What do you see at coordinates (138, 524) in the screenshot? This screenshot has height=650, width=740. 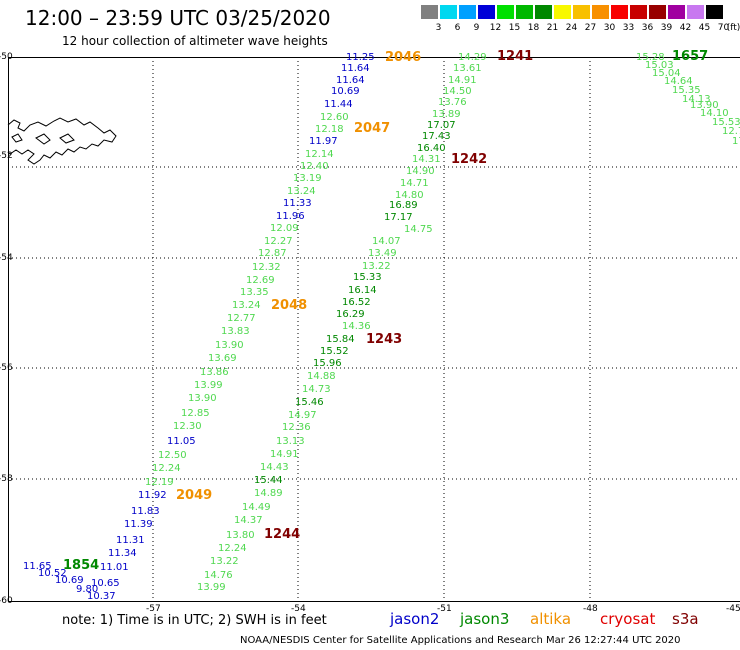 I see `wave-height-label: 11.39` at bounding box center [138, 524].